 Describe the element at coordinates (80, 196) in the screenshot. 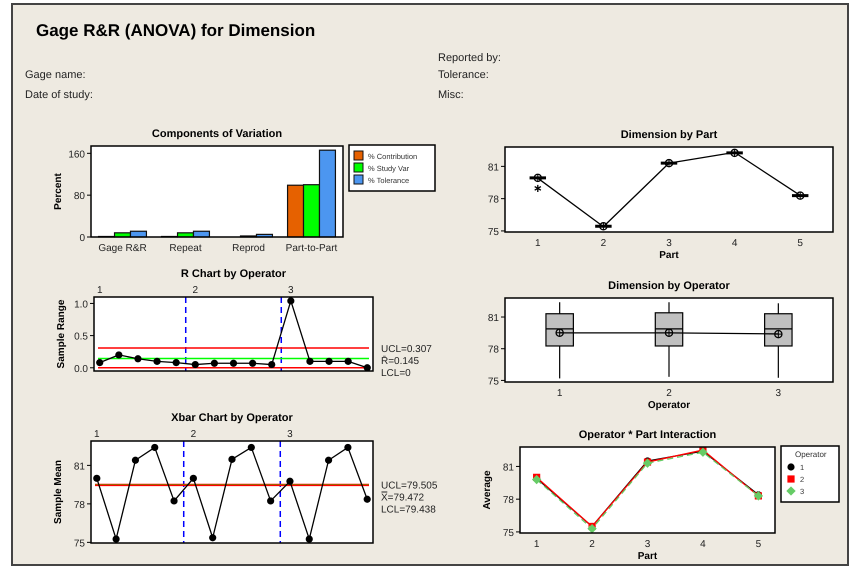

I see `y-tick-label: 80` at that location.